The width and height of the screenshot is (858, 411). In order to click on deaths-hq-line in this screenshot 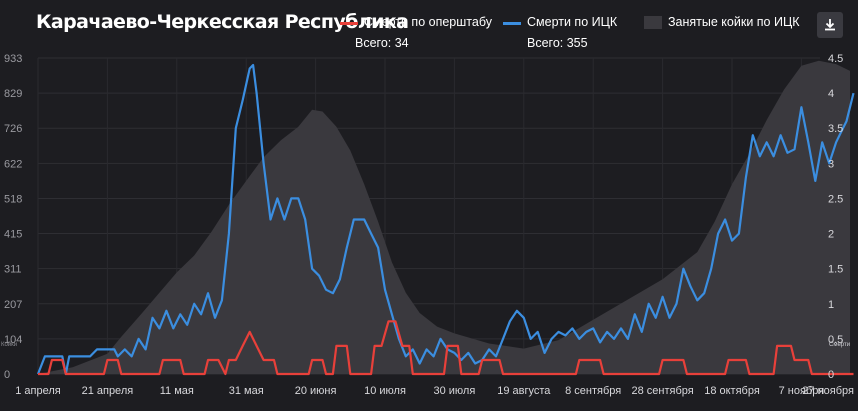, I will do `click(446, 348)`.